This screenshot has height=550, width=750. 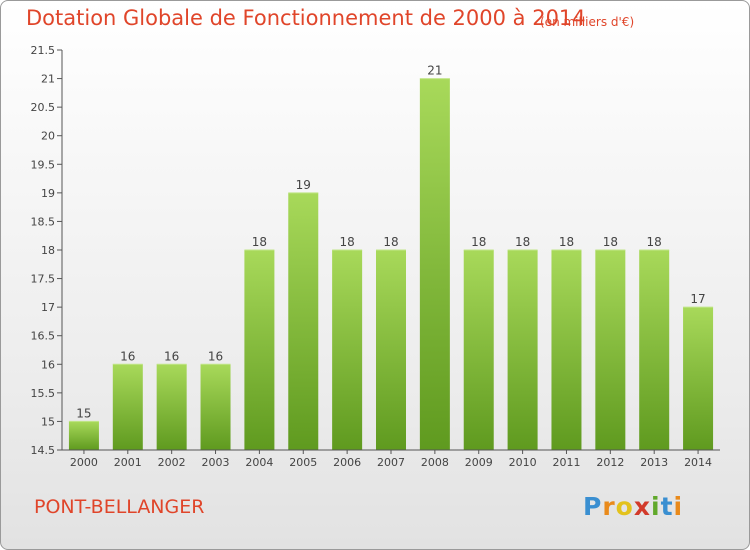 What do you see at coordinates (303, 462) in the screenshot?
I see `x-tick-label: 2005` at bounding box center [303, 462].